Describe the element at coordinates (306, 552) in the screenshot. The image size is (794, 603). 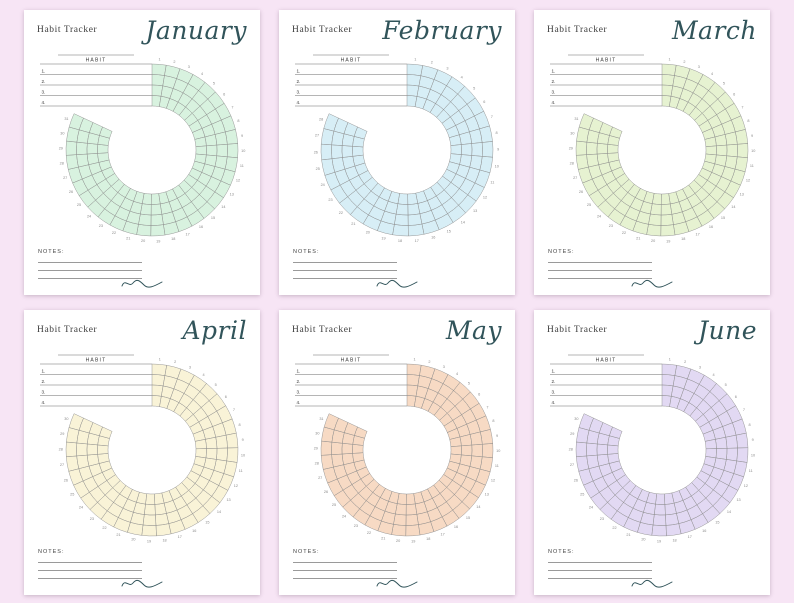
I see `notes-label: NOTES:` at that location.